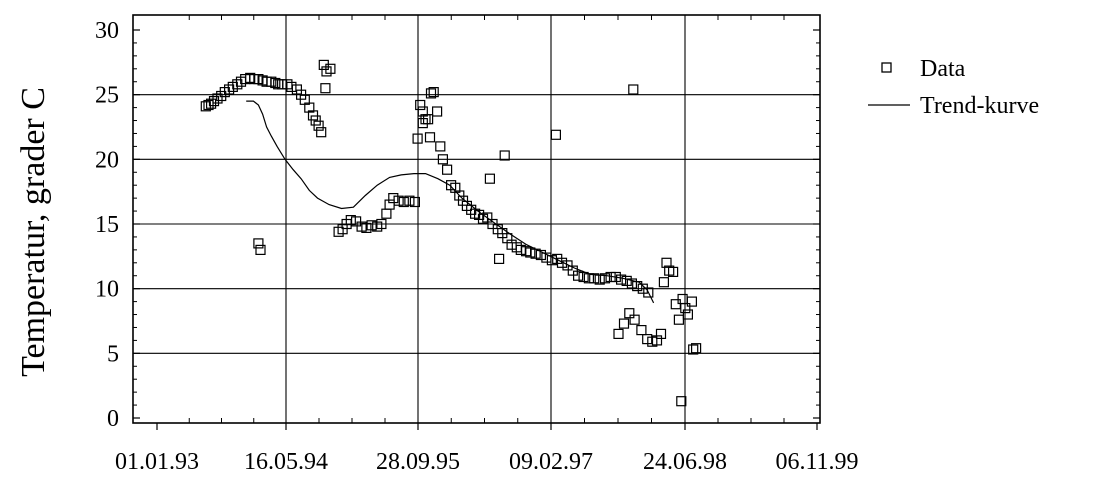 This screenshot has width=1101, height=484. Describe the element at coordinates (685, 462) in the screenshot. I see `x-tick-label: 24.06.98` at that location.